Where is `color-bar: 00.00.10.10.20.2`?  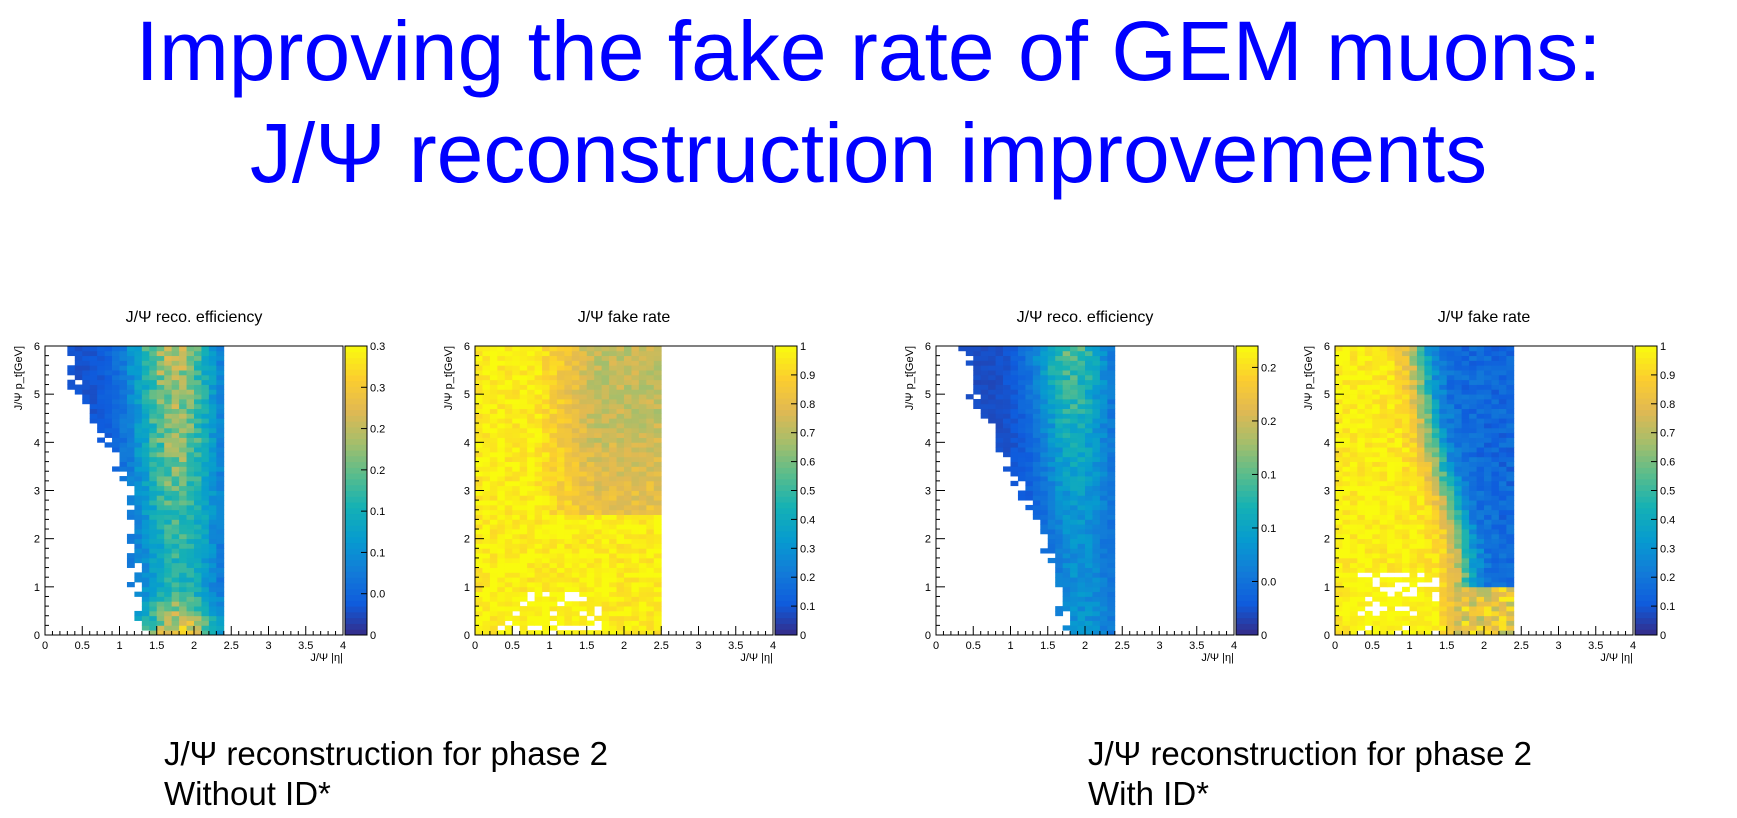
color-bar: 00.00.10.10.20.2 is located at coordinates (1255, 493).